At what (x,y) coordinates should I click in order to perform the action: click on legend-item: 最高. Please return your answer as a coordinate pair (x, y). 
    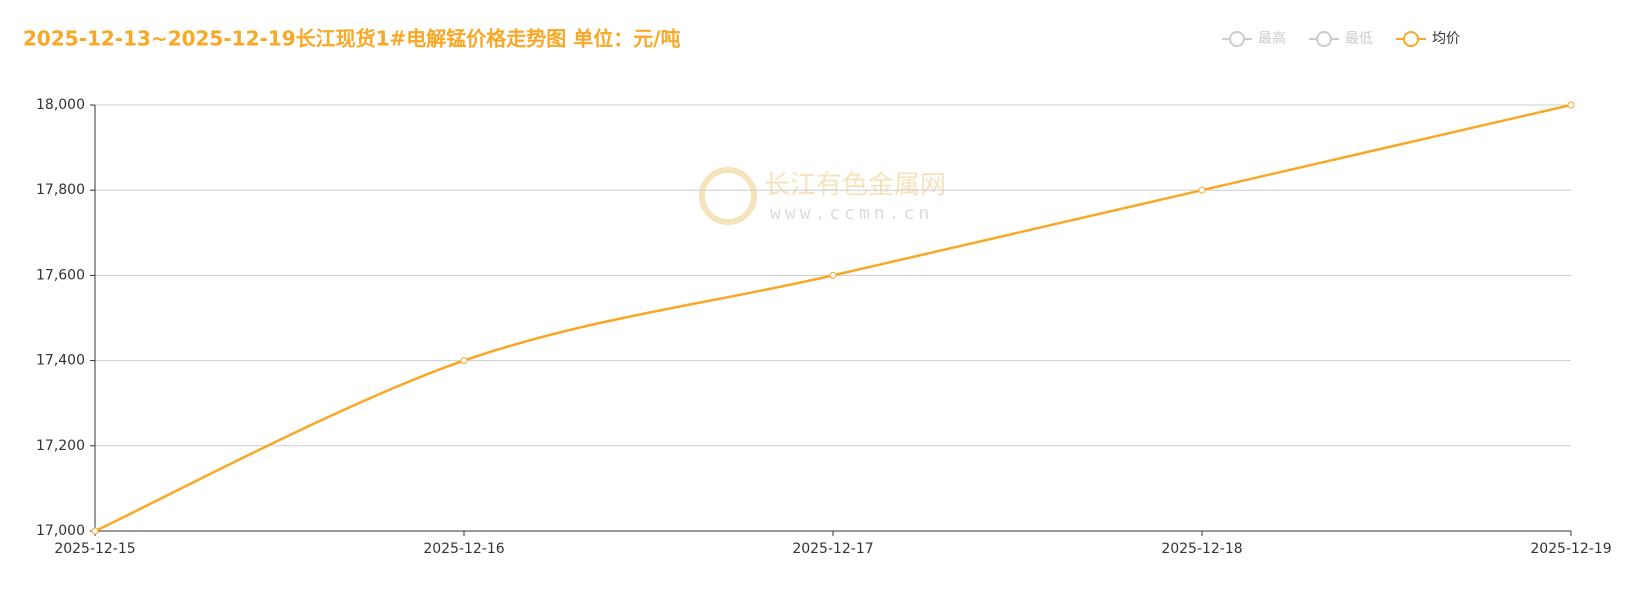
    Looking at the image, I should click on (1254, 38).